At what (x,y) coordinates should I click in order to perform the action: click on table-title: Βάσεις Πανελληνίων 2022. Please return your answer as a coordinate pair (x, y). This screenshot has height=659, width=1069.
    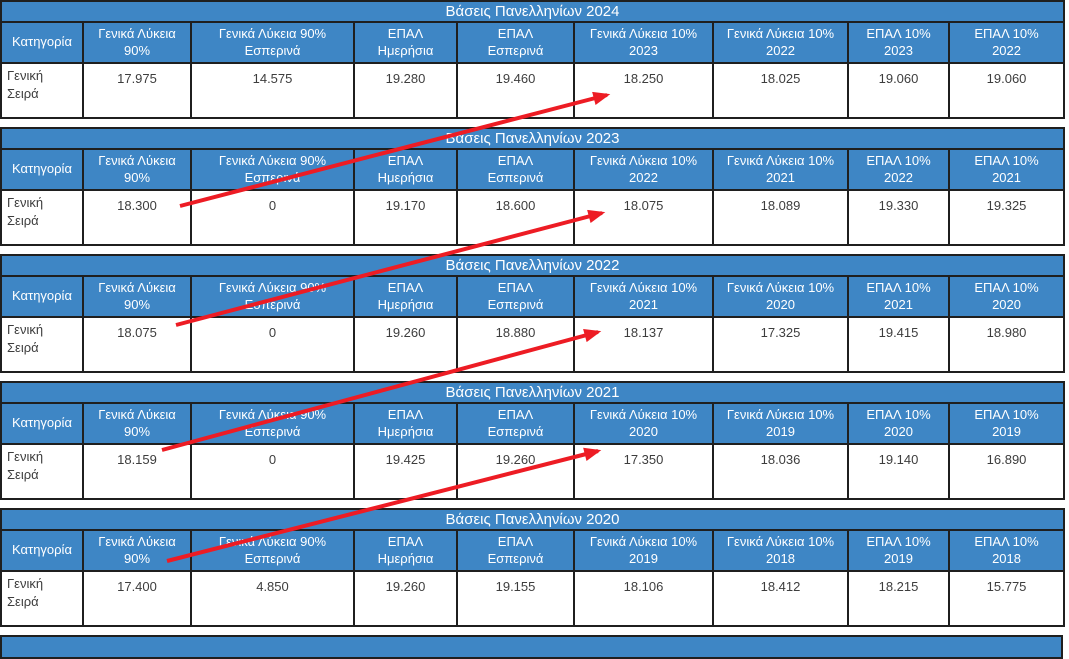
    Looking at the image, I should click on (533, 265).